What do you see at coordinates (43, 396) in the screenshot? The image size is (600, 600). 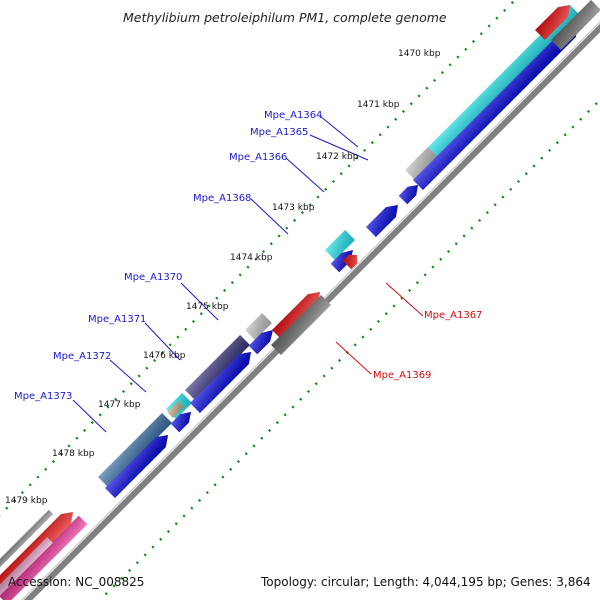 I see `gene-label: Mpe_A1373` at bounding box center [43, 396].